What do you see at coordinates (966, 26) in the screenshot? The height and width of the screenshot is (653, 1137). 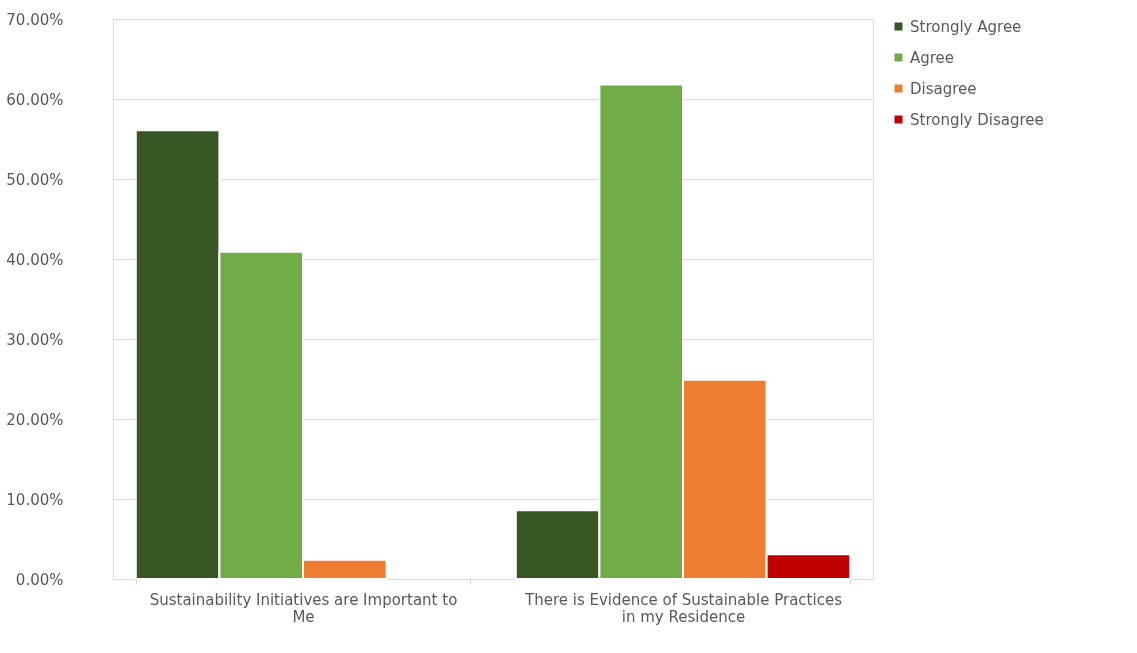 I see `legend-label: Strongly Agree` at bounding box center [966, 26].